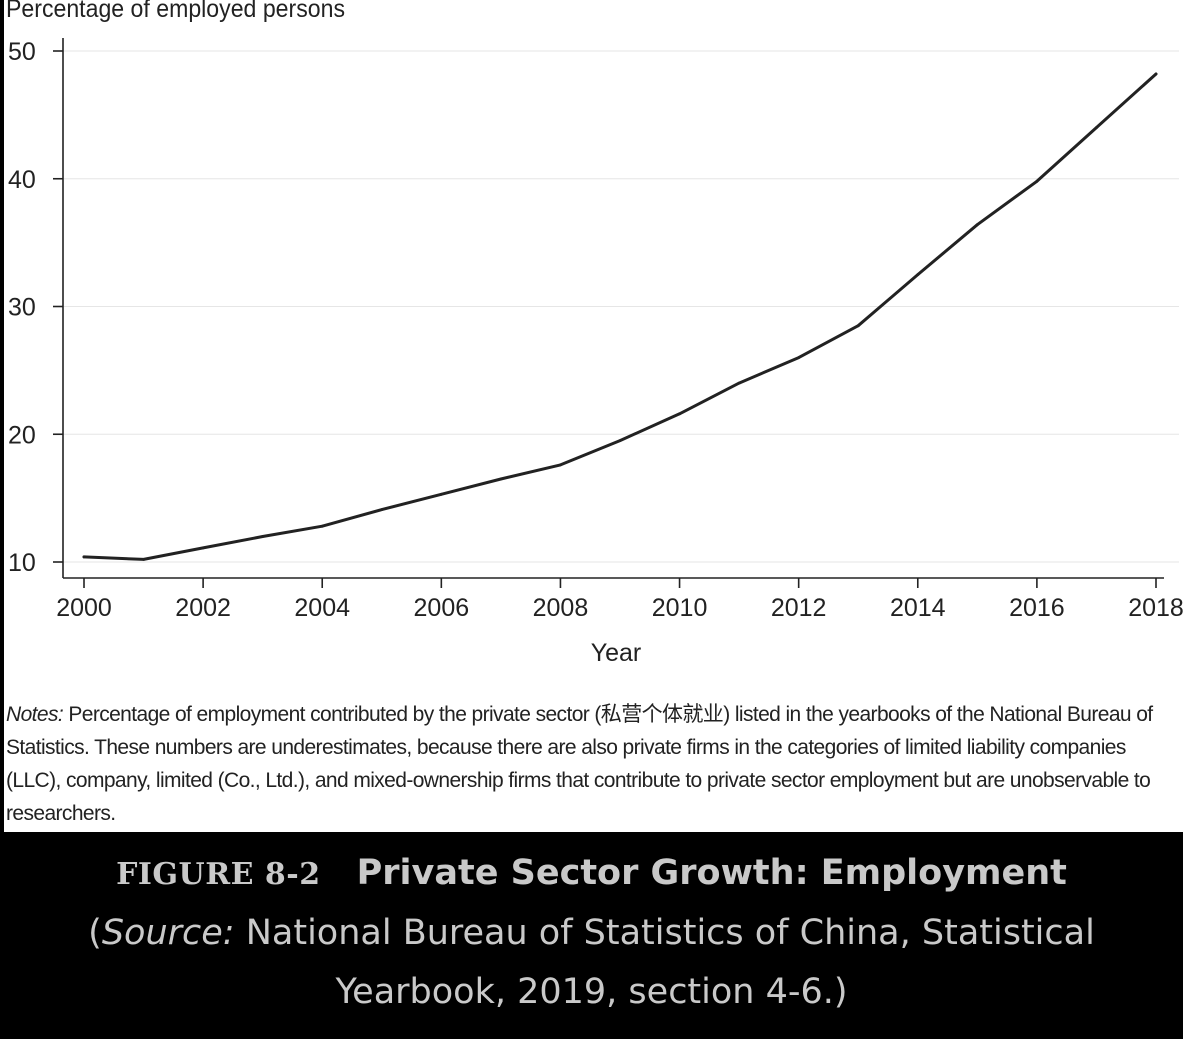  Describe the element at coordinates (616, 653) in the screenshot. I see `x-axis-title: Year` at that location.